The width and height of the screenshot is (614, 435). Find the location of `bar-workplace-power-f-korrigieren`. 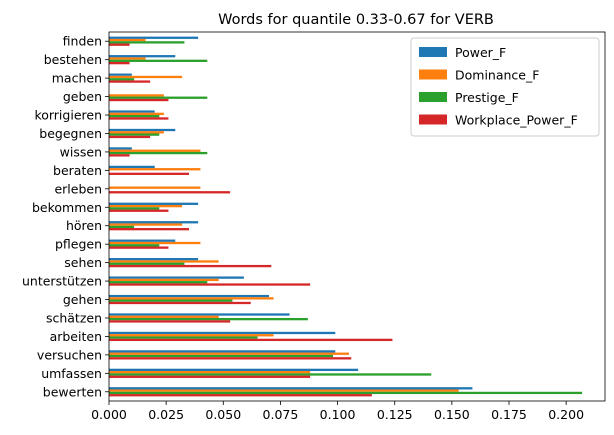

bar-workplace-power-f-korrigieren is located at coordinates (139, 118).